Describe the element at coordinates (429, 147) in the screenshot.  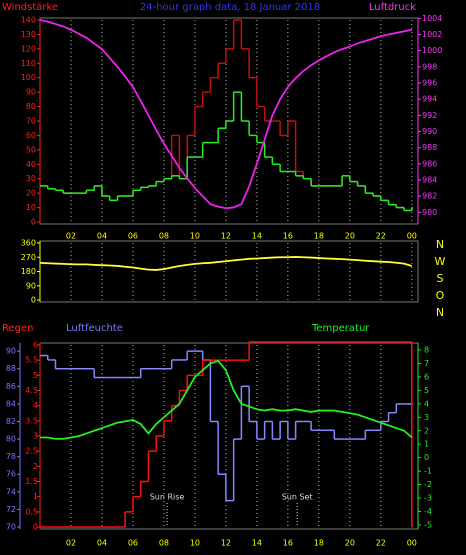
I see `y-tick-label: 988` at that location.